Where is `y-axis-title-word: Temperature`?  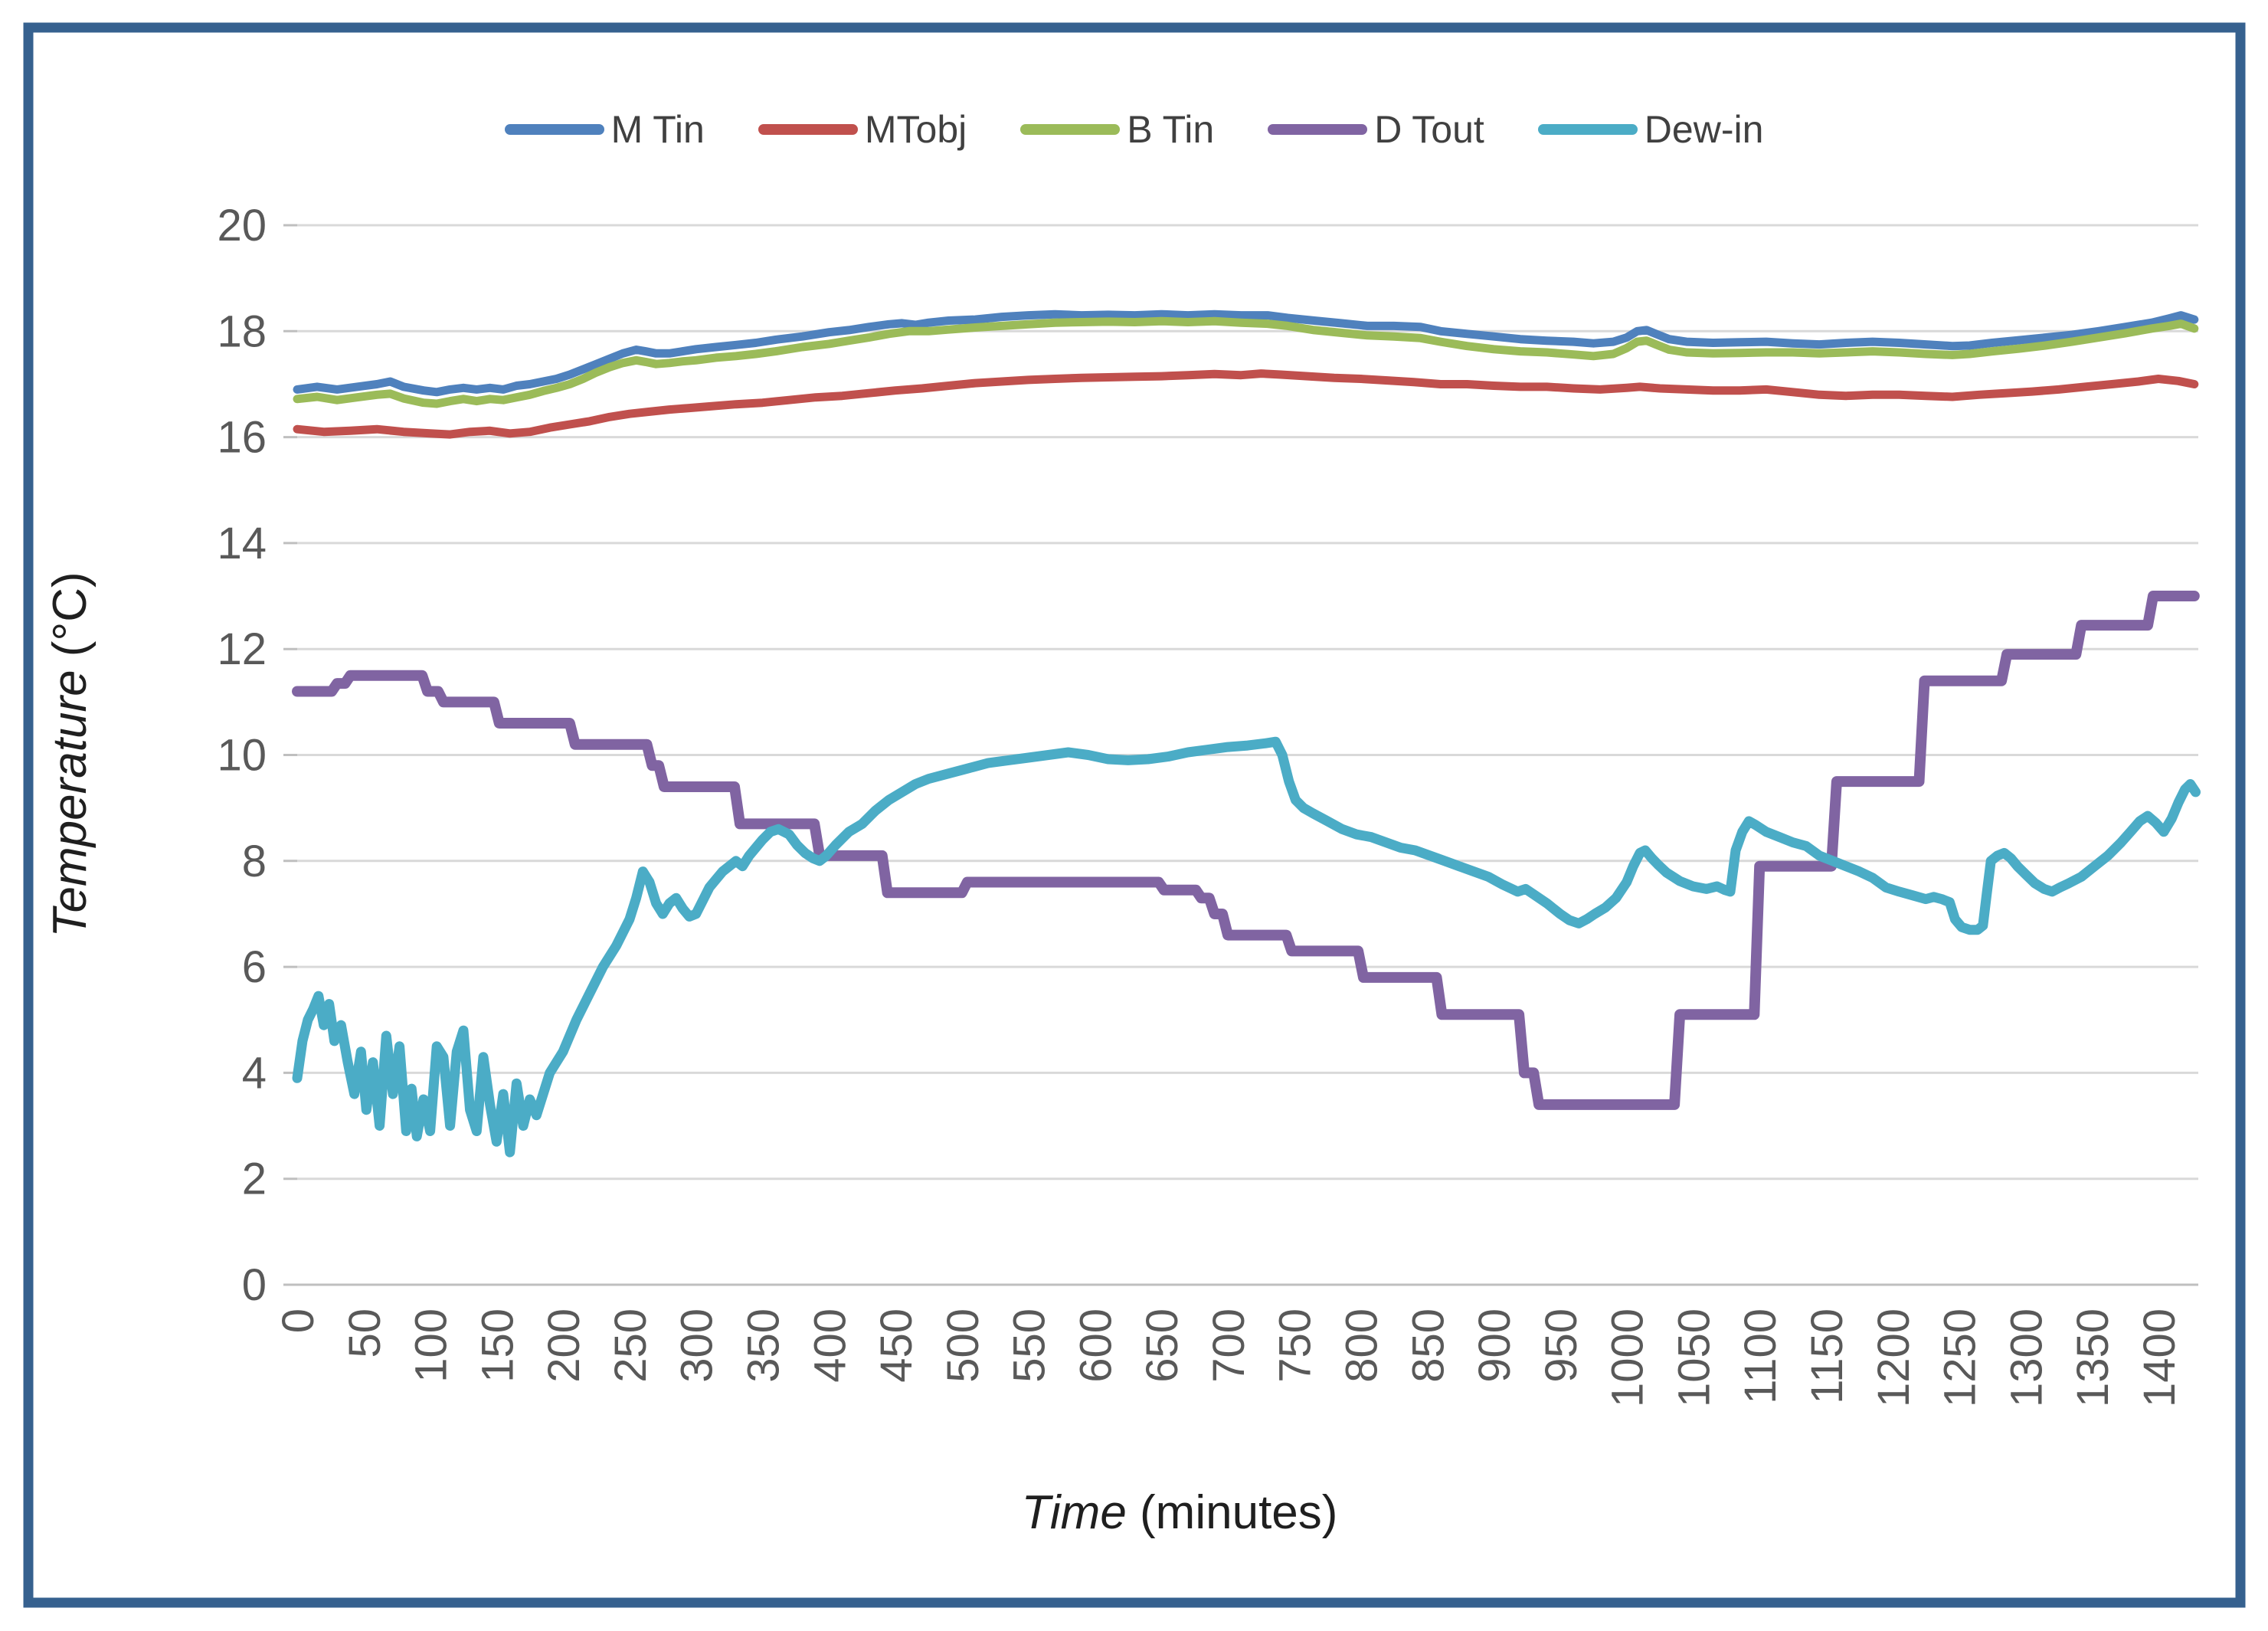 y-axis-title-word: Temperature is located at coordinates (70, 803).